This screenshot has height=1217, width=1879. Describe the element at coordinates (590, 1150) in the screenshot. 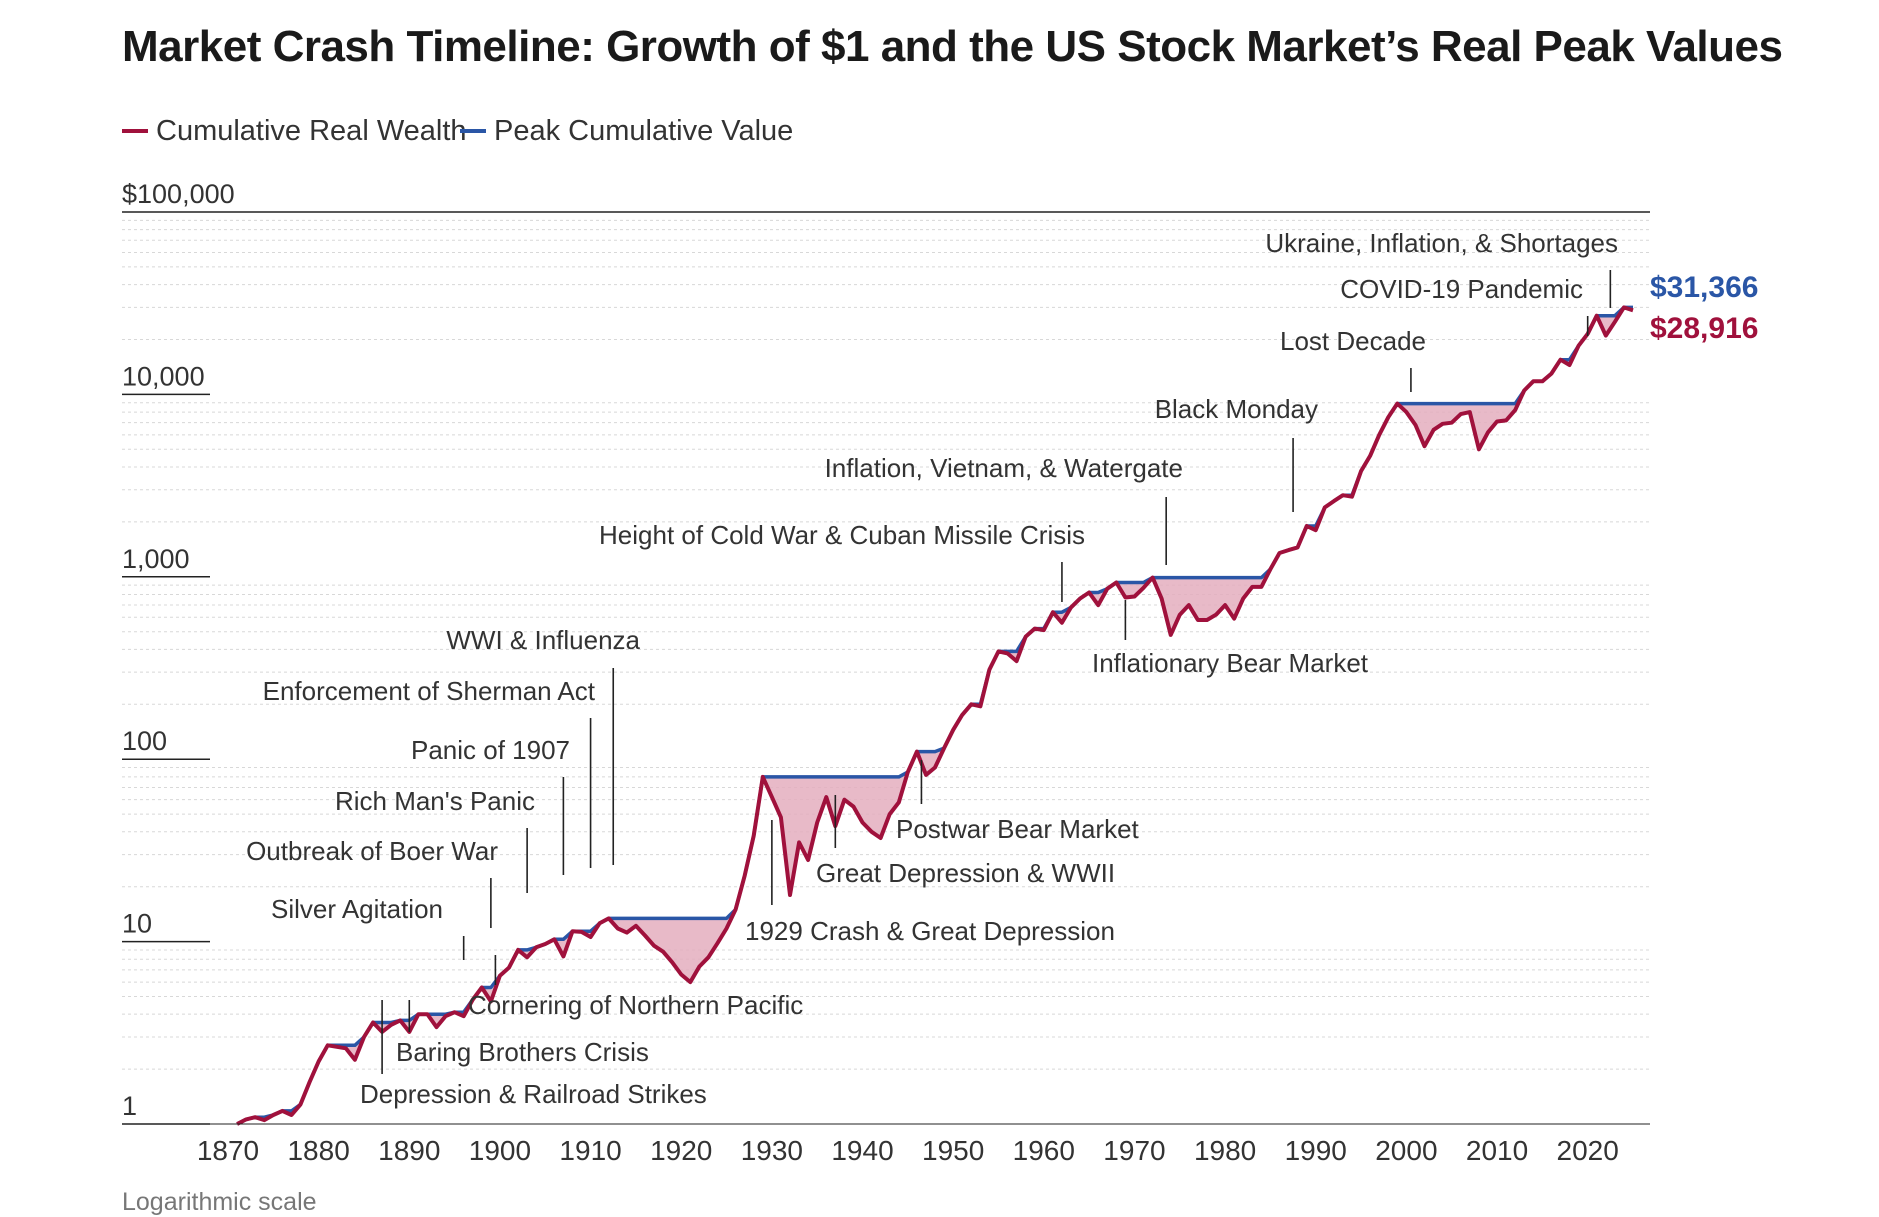

I see `x-tick-label: 1910` at that location.